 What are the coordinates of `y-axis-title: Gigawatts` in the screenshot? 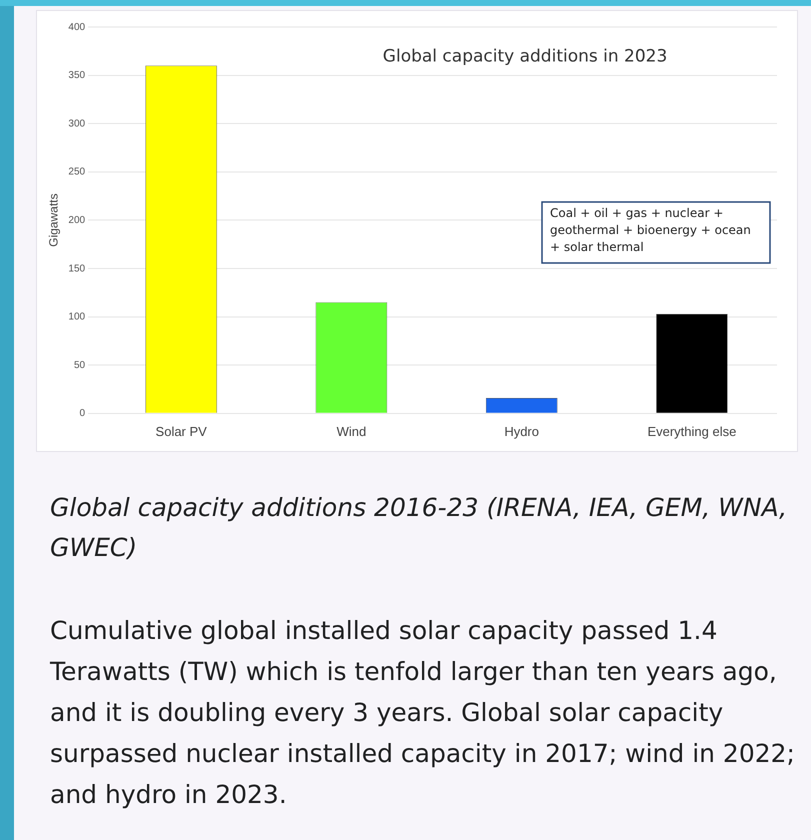 It's located at (53, 220).